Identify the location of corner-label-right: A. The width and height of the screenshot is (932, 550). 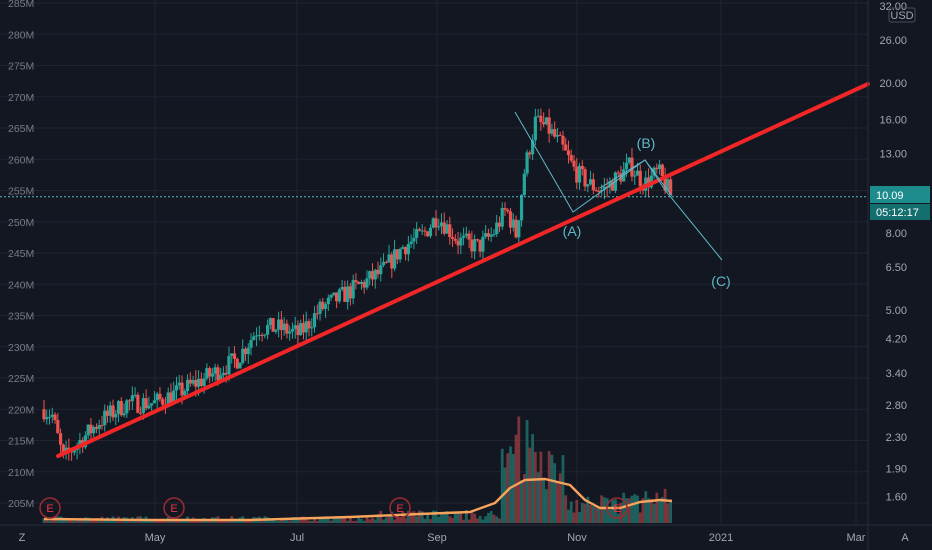
(905, 538).